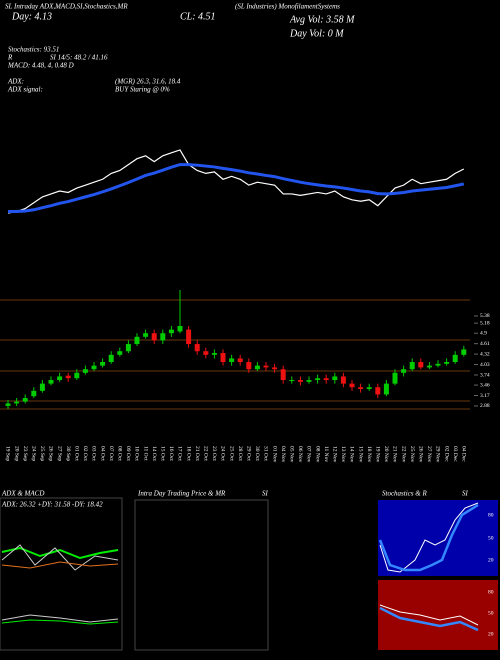 Image resolution: width=500 pixels, height=660 pixels. I want to click on x-tick-label: 14 Nov, so click(352, 454).